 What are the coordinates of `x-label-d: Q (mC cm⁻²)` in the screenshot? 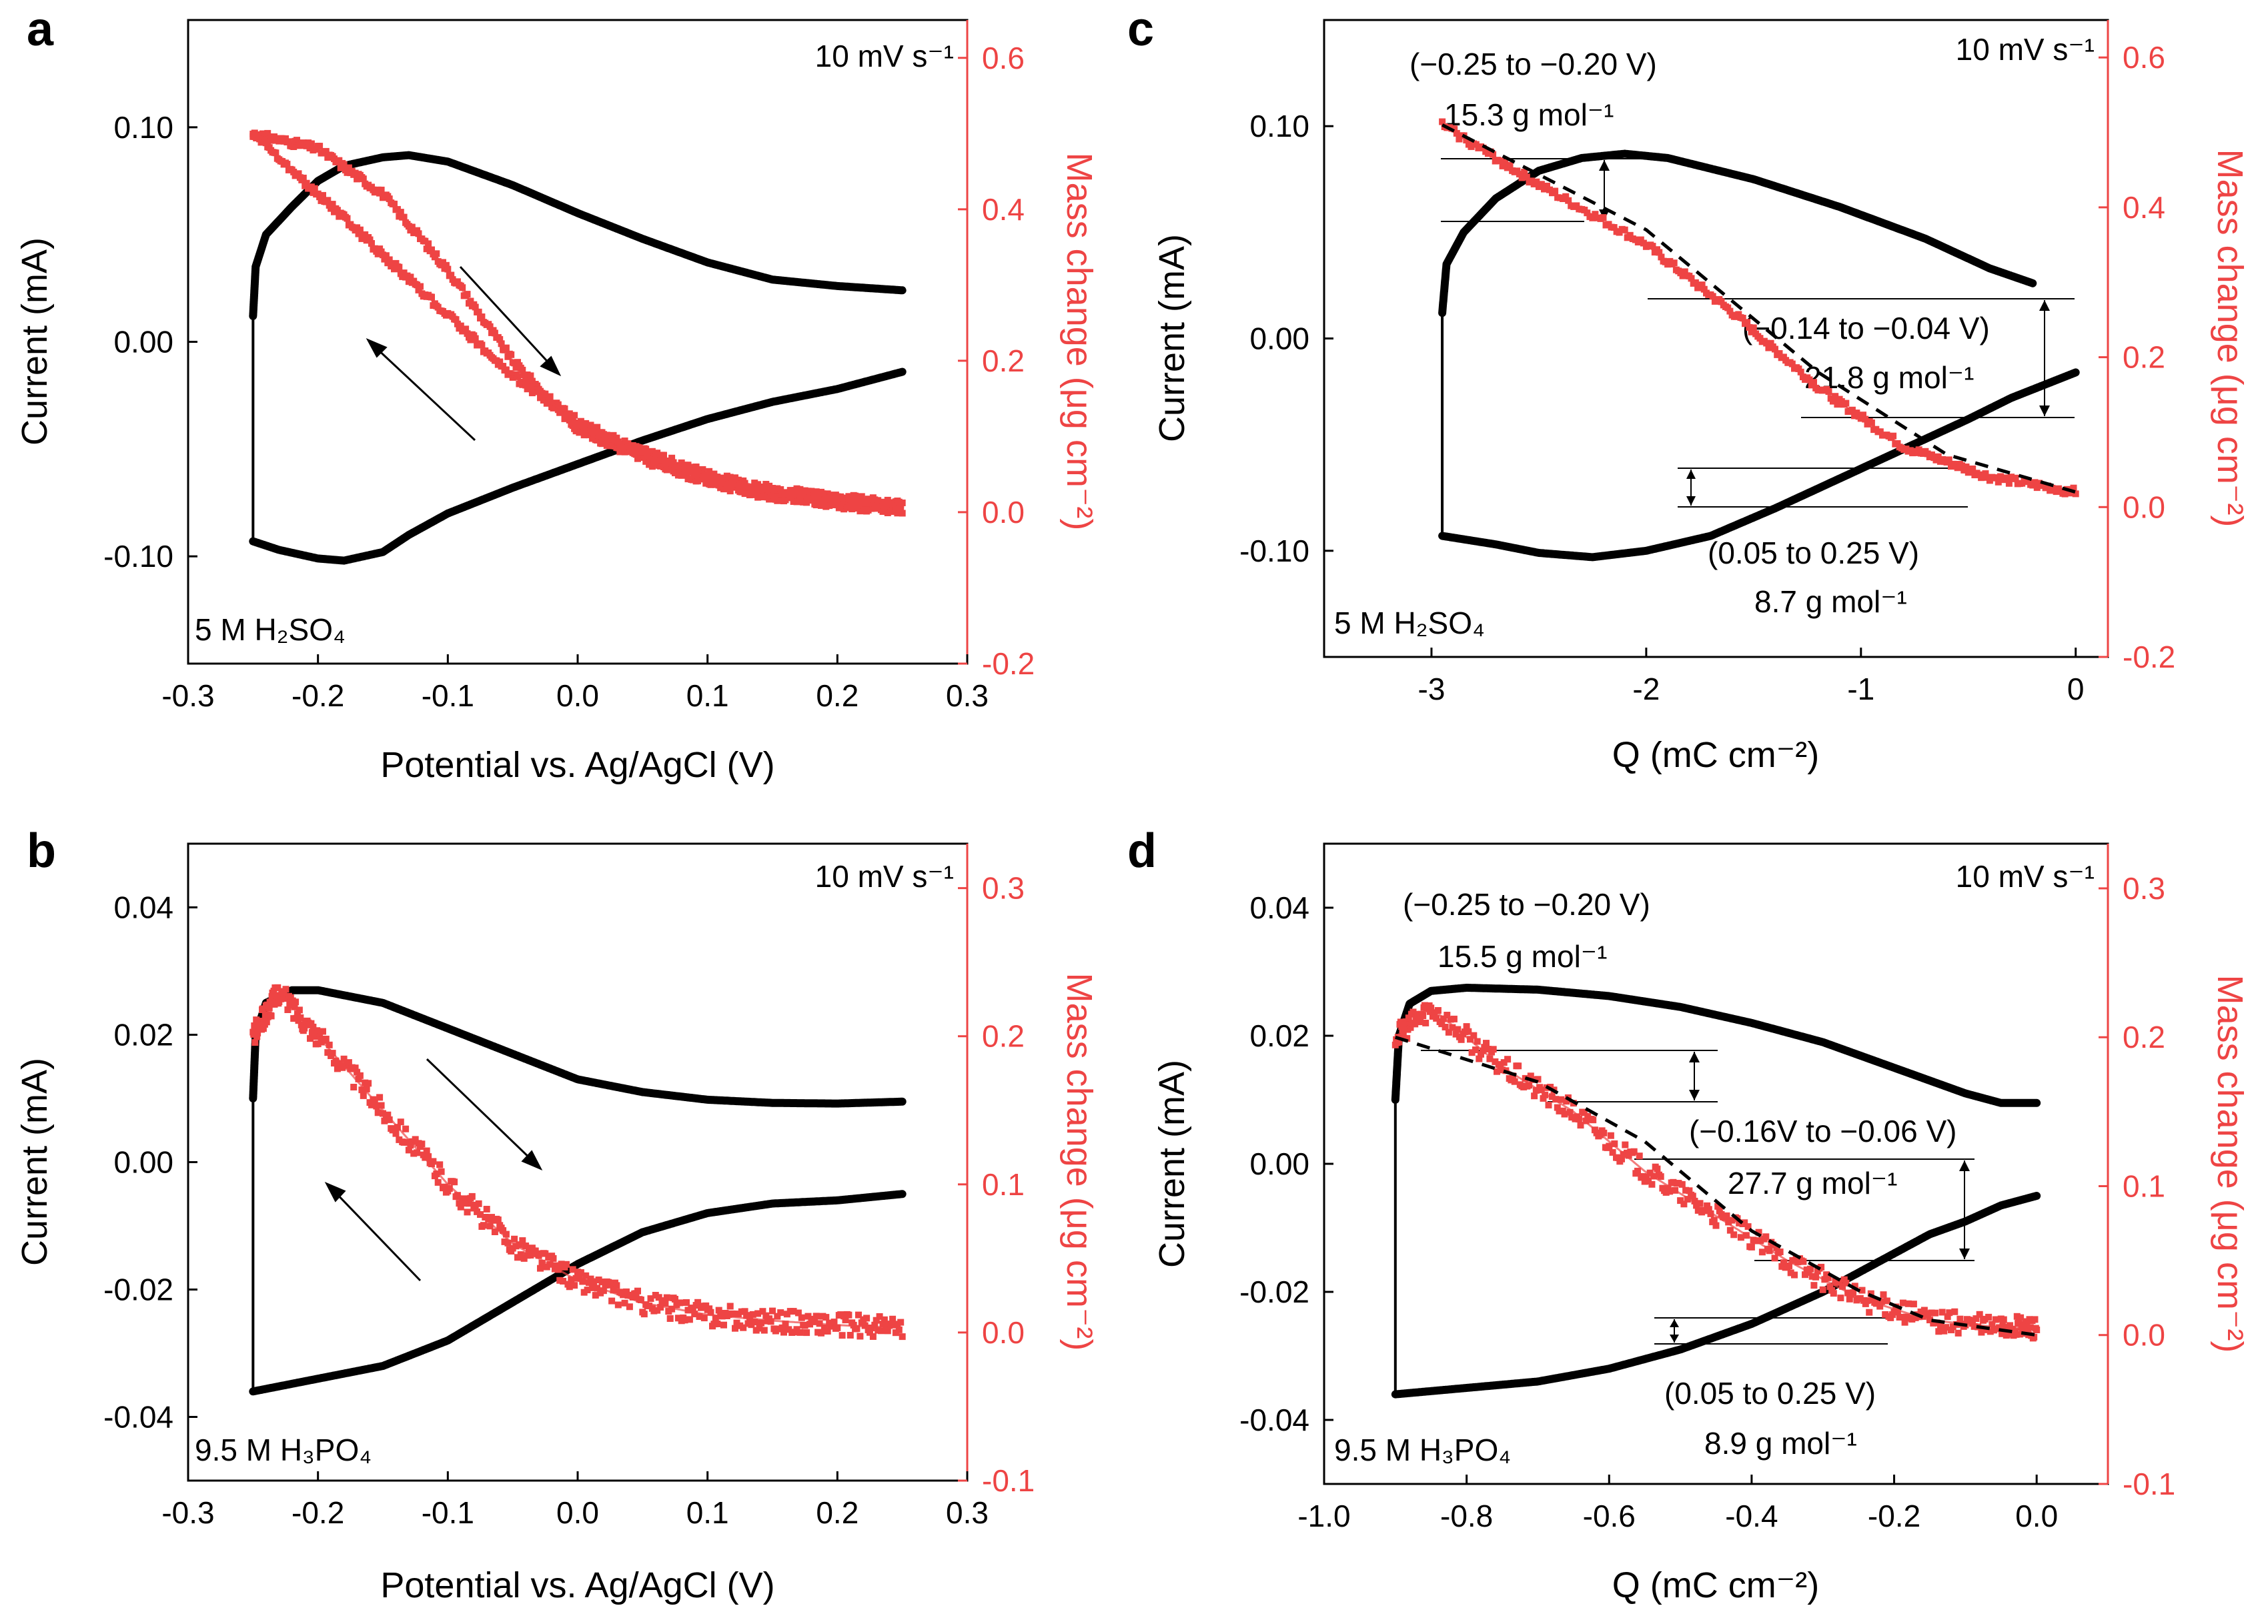 It's located at (1716, 1585).